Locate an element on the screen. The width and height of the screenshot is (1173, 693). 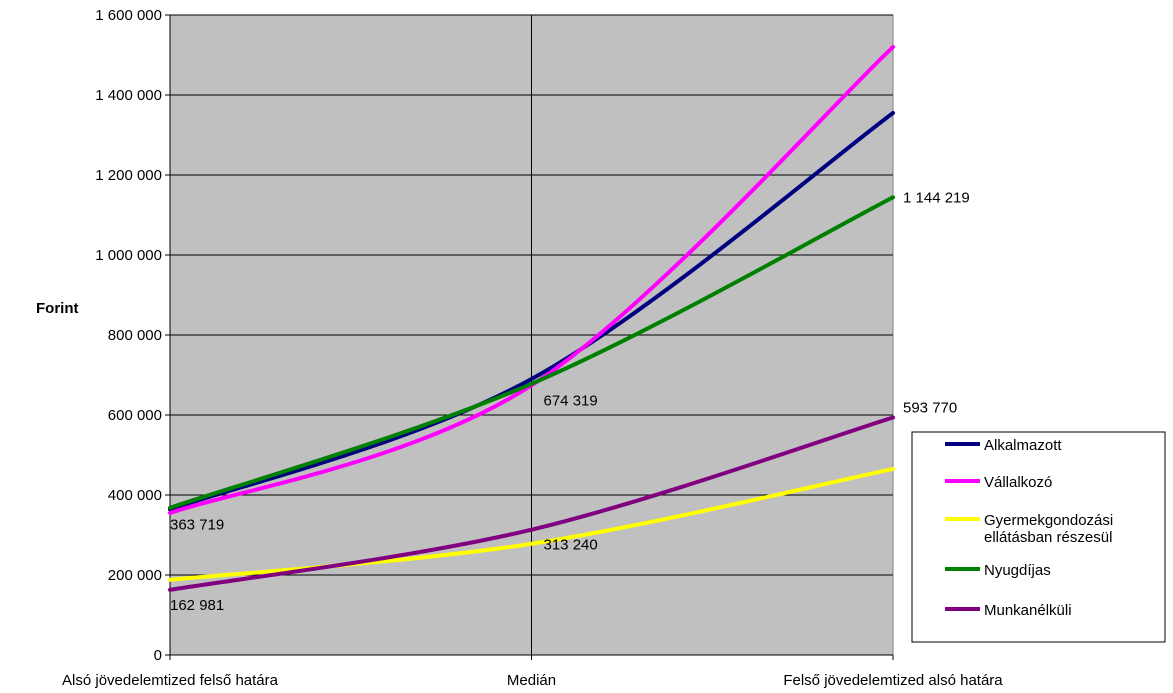
legend-entry: Munkanélküli is located at coordinates (1028, 610).